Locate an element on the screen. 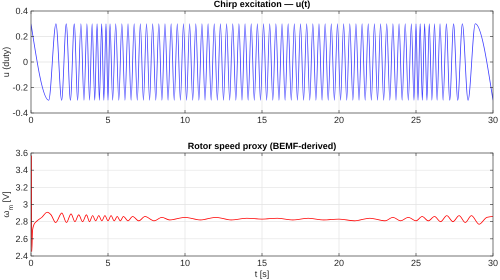 The image size is (500, 280). y-tick-label: 3.6 is located at coordinates (21, 153).